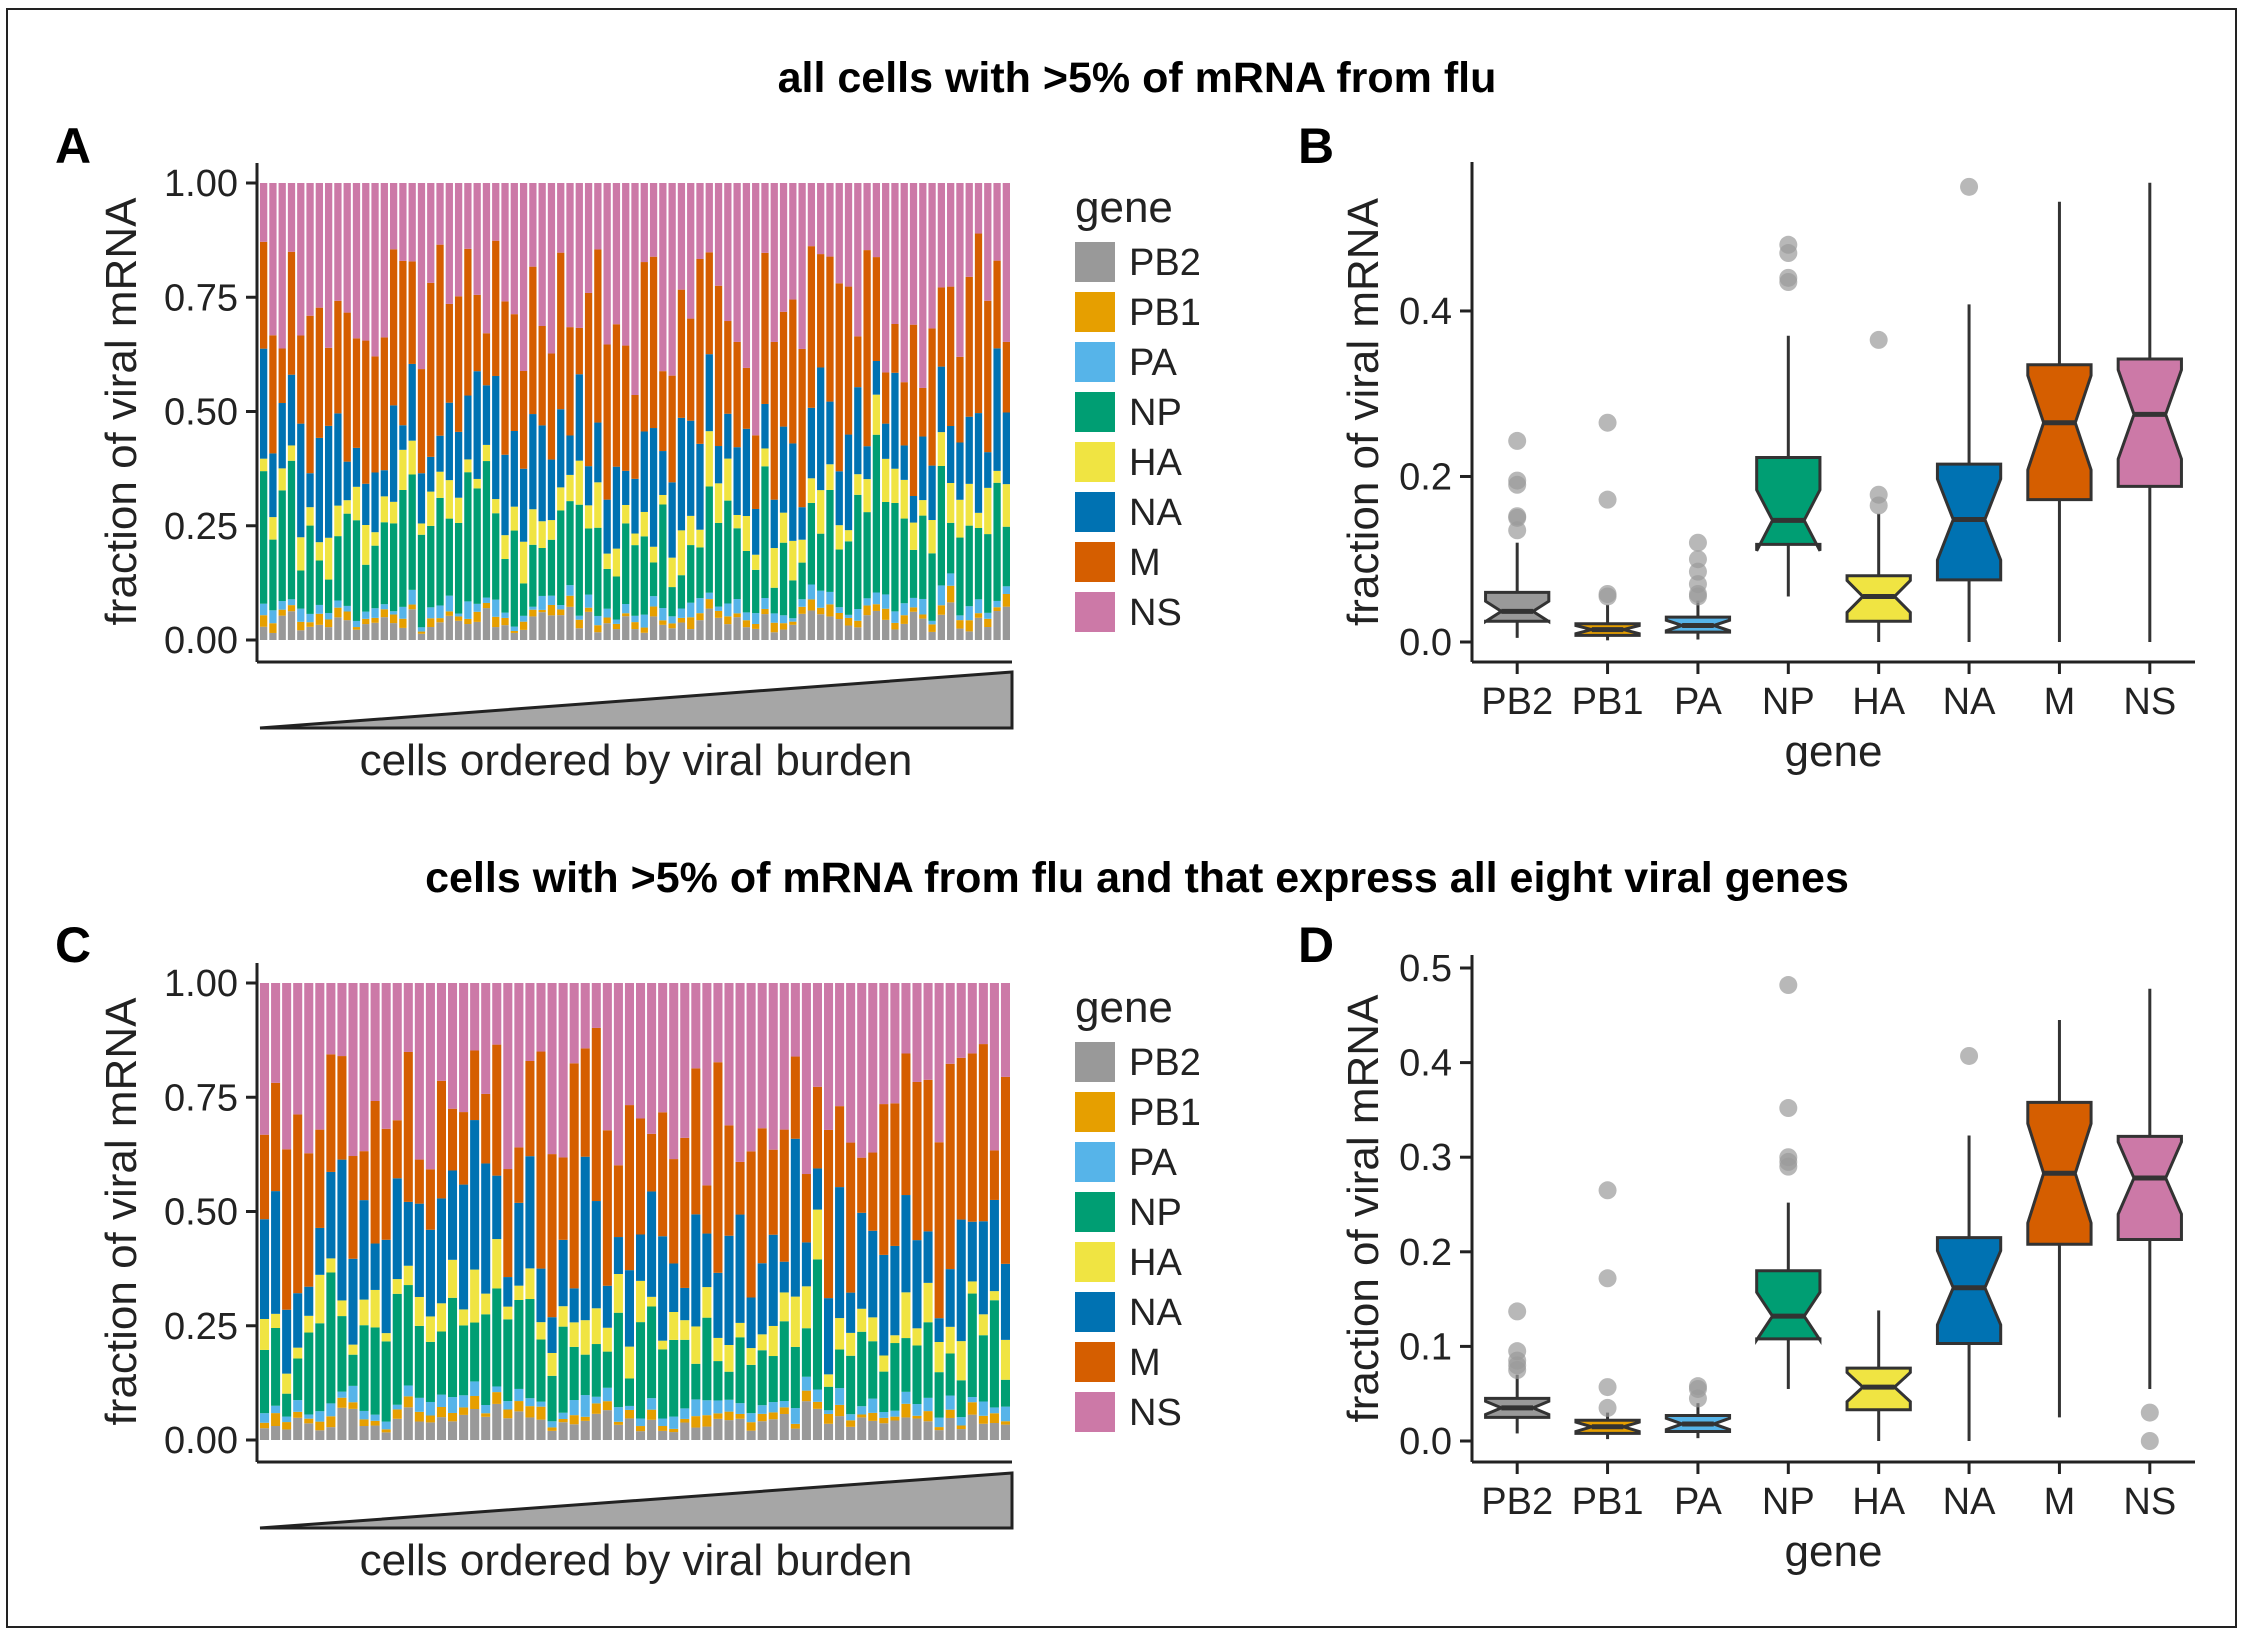  What do you see at coordinates (201, 1213) in the screenshot?
I see `y-tick-label: 0.50` at bounding box center [201, 1213].